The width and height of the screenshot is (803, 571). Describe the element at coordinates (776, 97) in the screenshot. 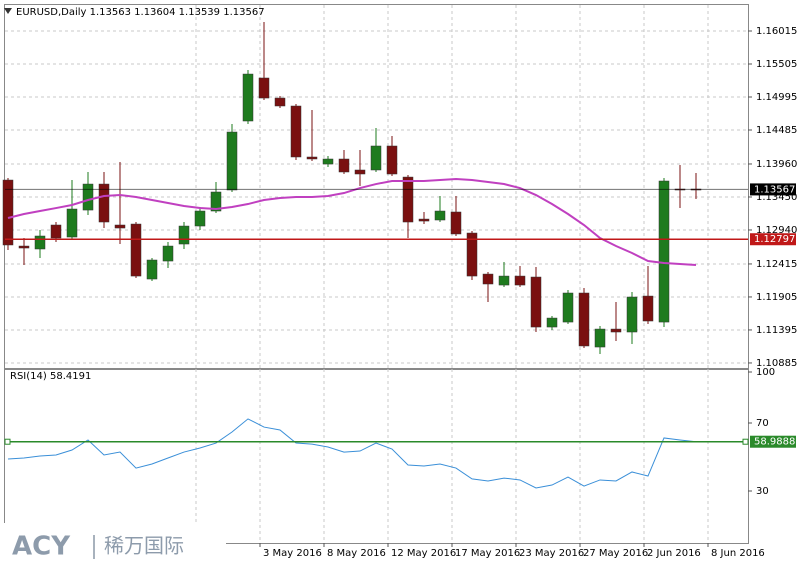

I see `y-tick-label: 1.14995` at that location.